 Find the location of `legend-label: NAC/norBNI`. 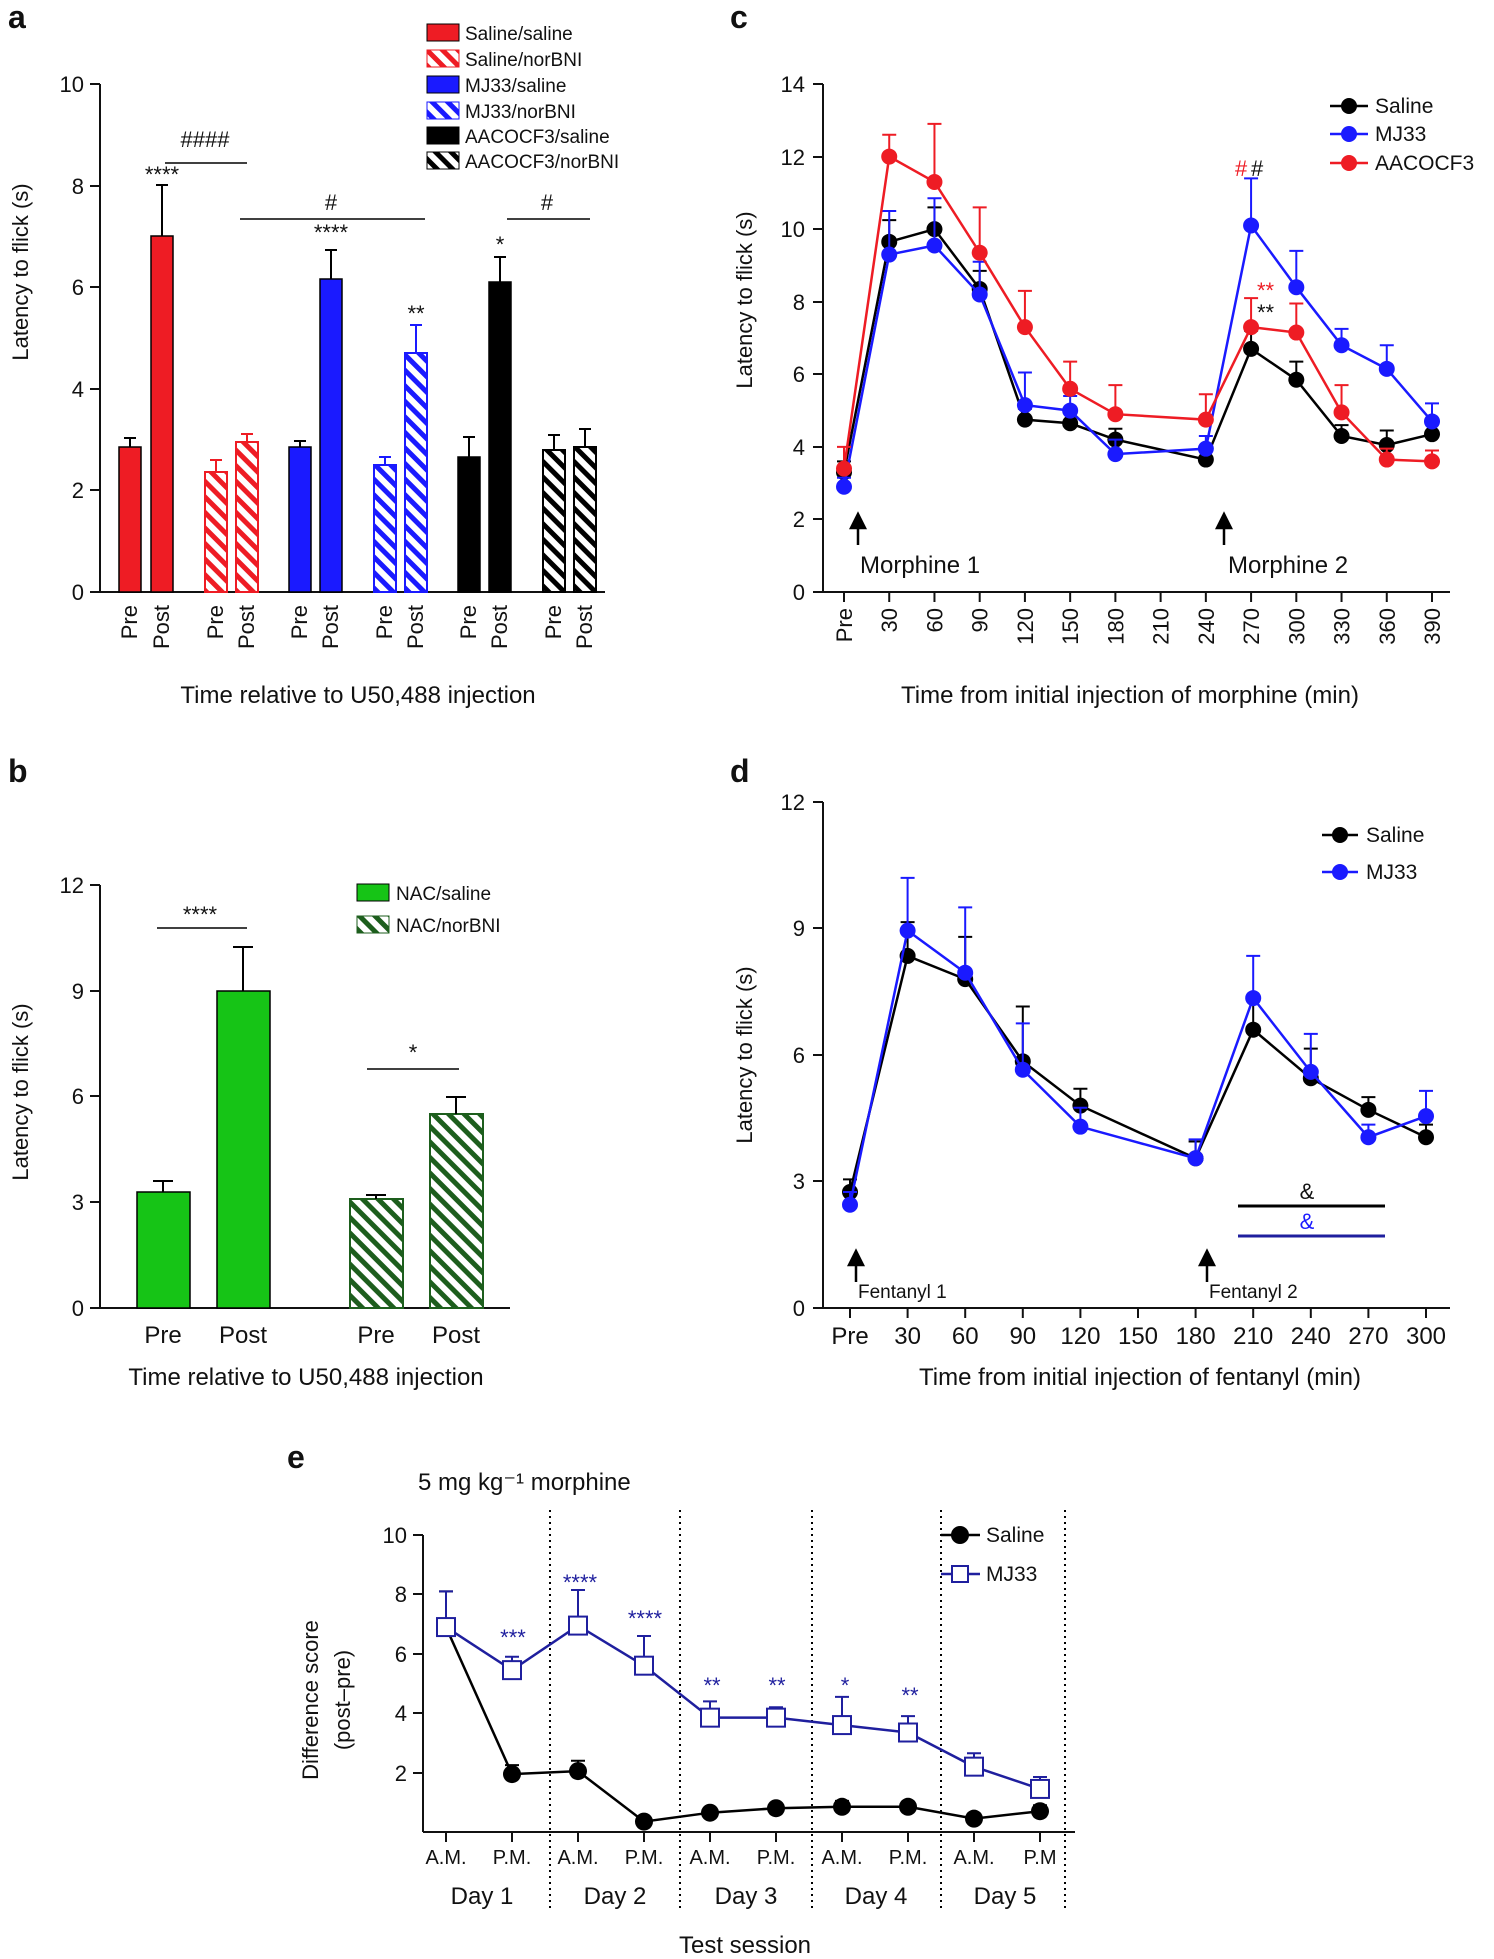

legend-label: NAC/norBNI is located at coordinates (448, 926).